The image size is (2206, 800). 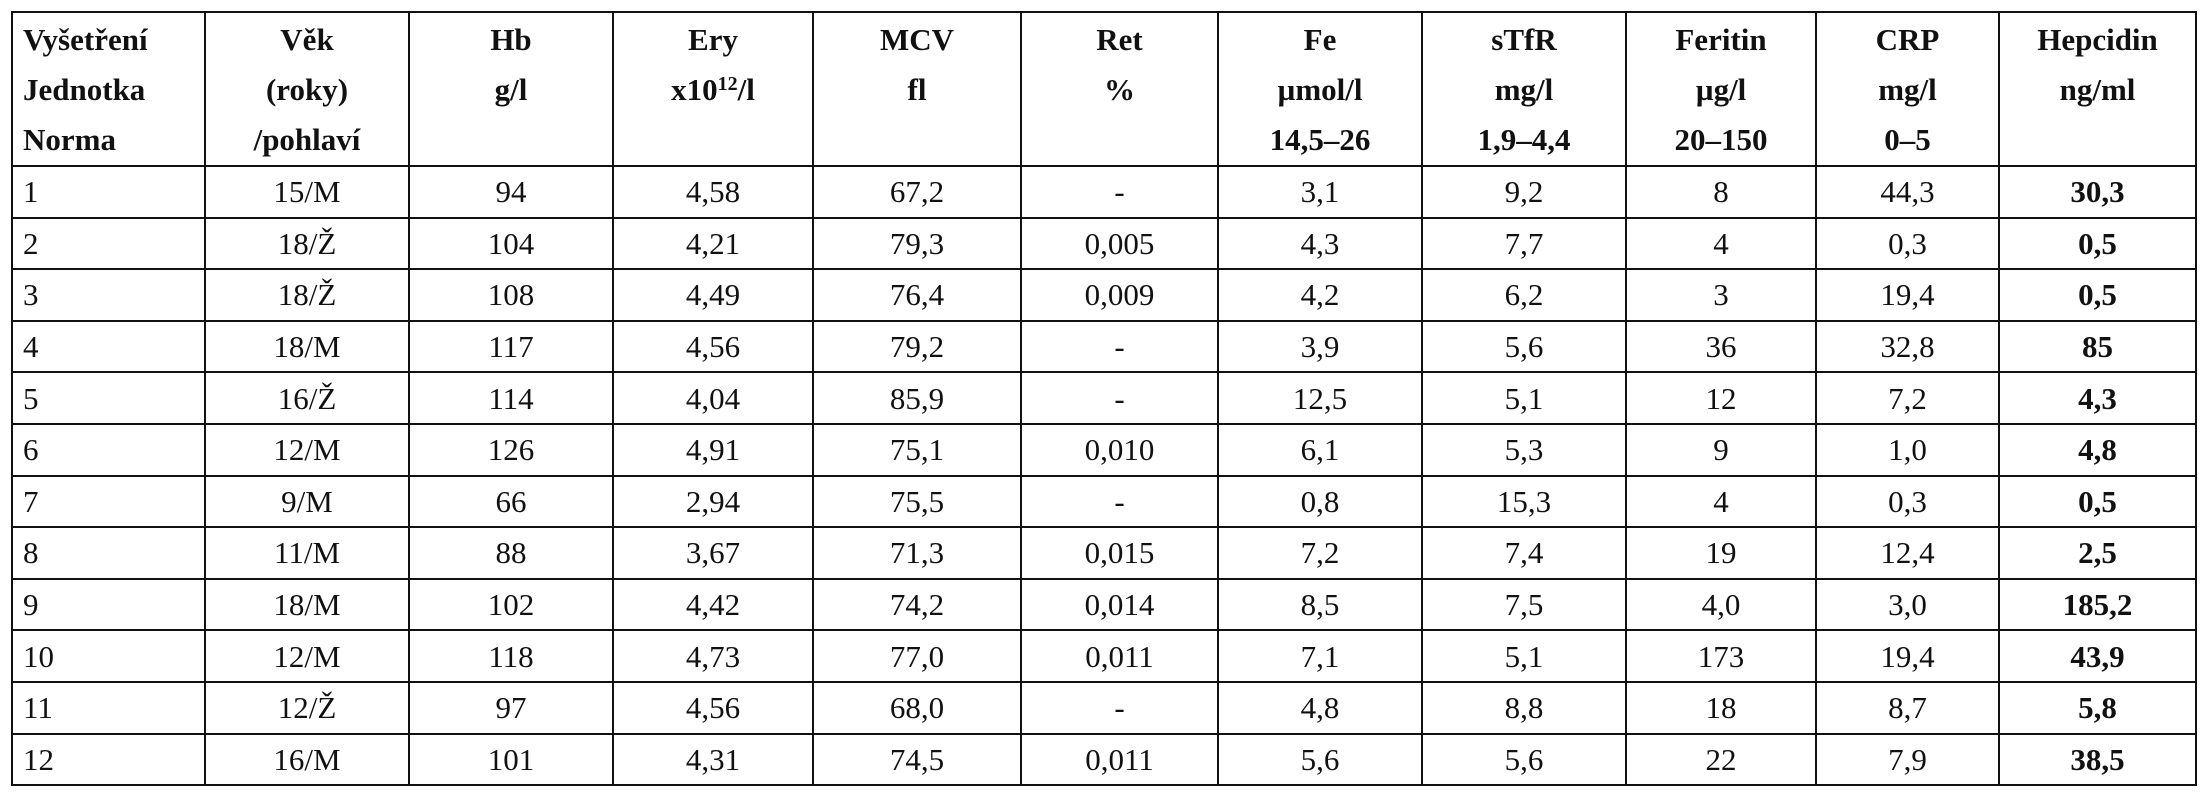 What do you see at coordinates (307, 449) in the screenshot?
I see `table-cell: 12/M` at bounding box center [307, 449].